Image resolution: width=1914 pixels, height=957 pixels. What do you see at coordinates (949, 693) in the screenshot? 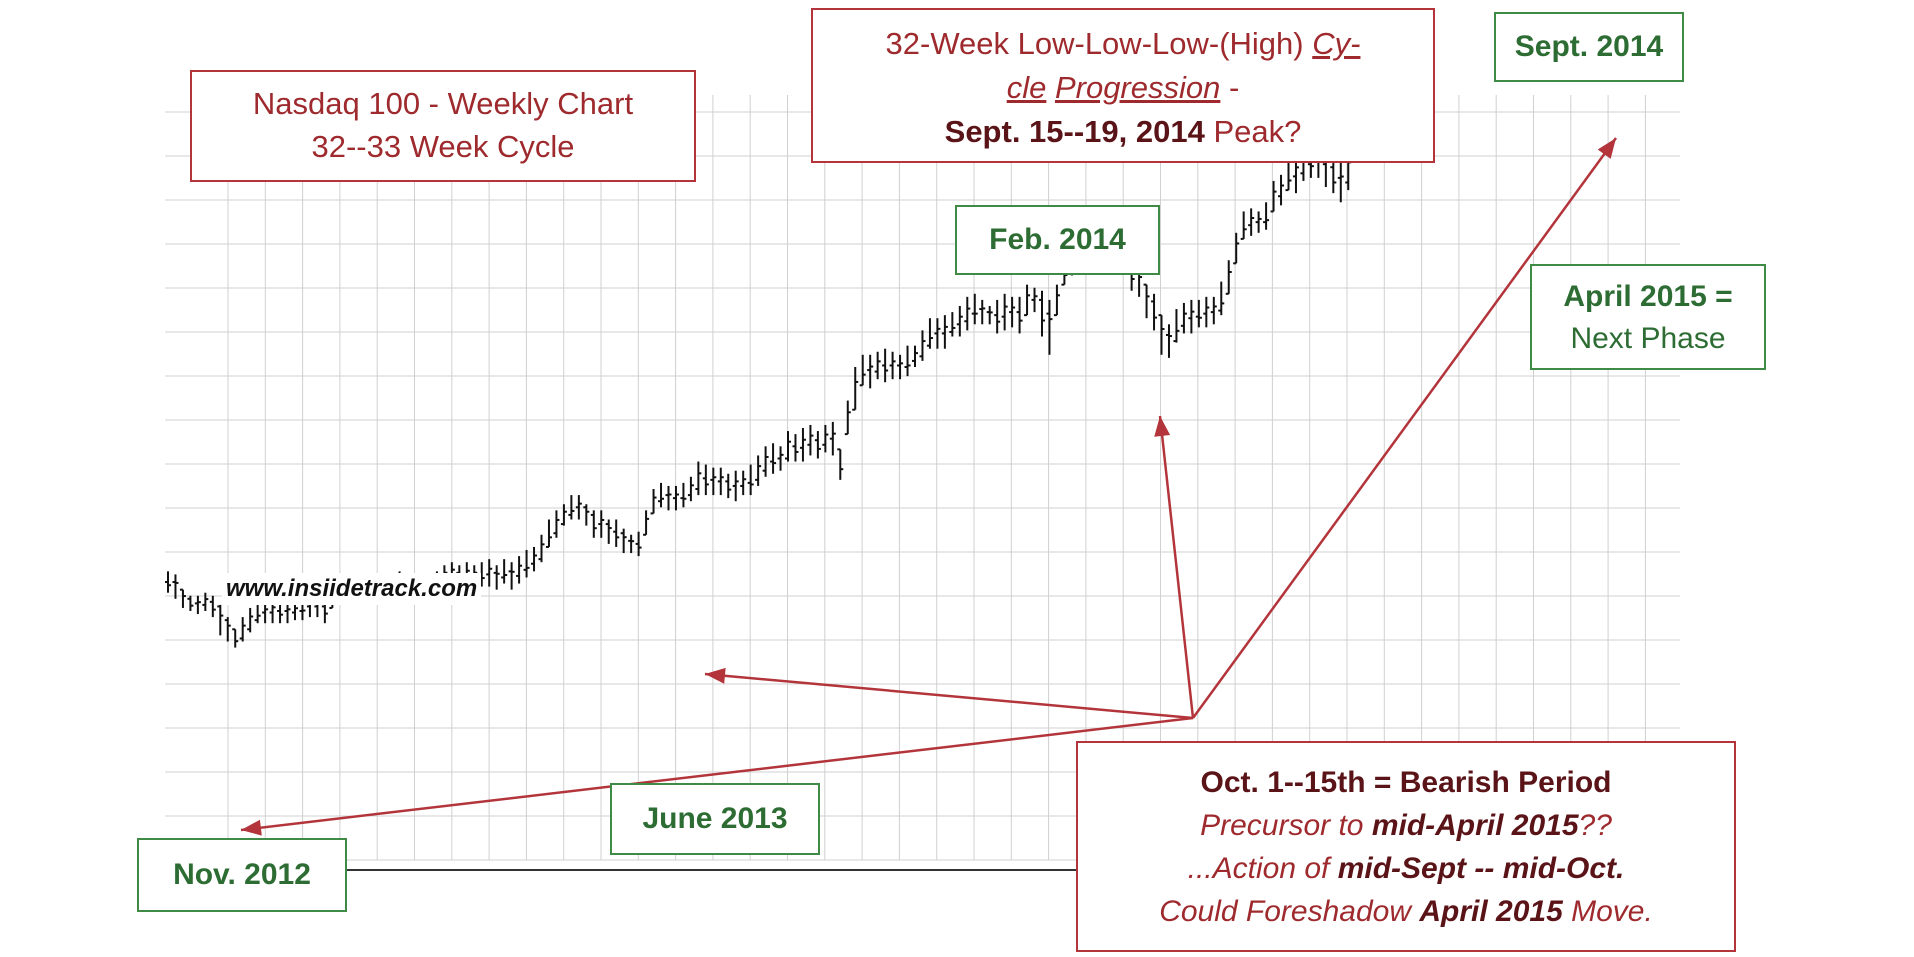
I see `arrow-to-june-2013` at bounding box center [949, 693].